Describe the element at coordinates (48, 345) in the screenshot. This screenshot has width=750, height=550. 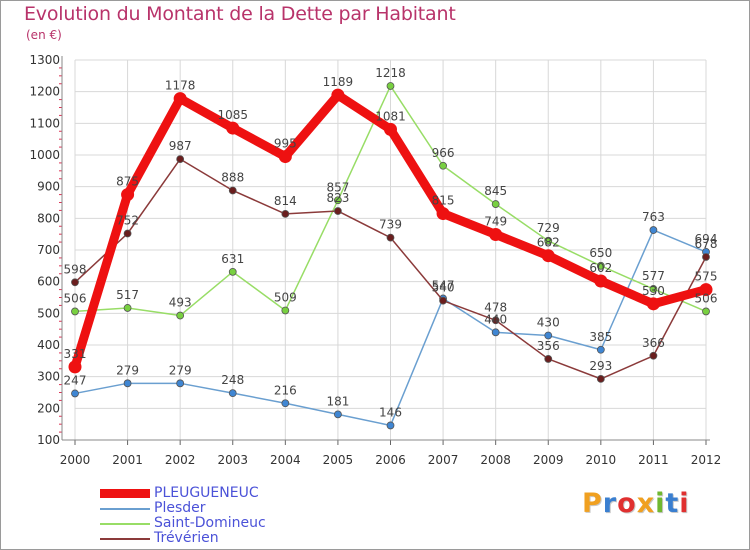
I see `y-tick-label: 400` at that location.